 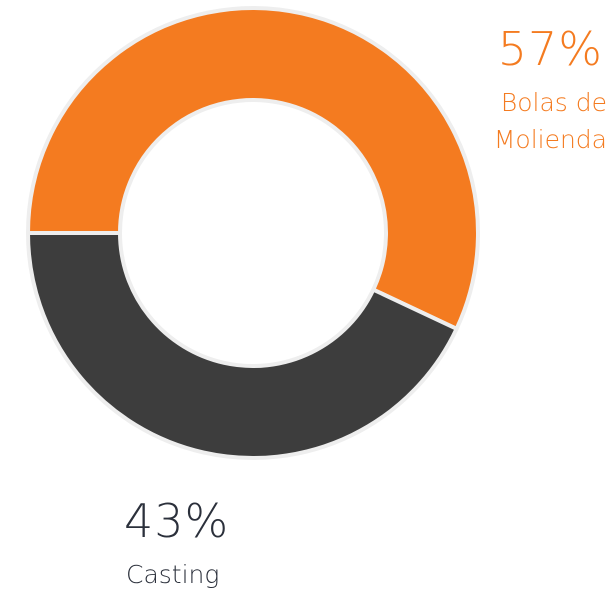 What do you see at coordinates (173, 574) in the screenshot?
I see `category-label: Casting` at bounding box center [173, 574].